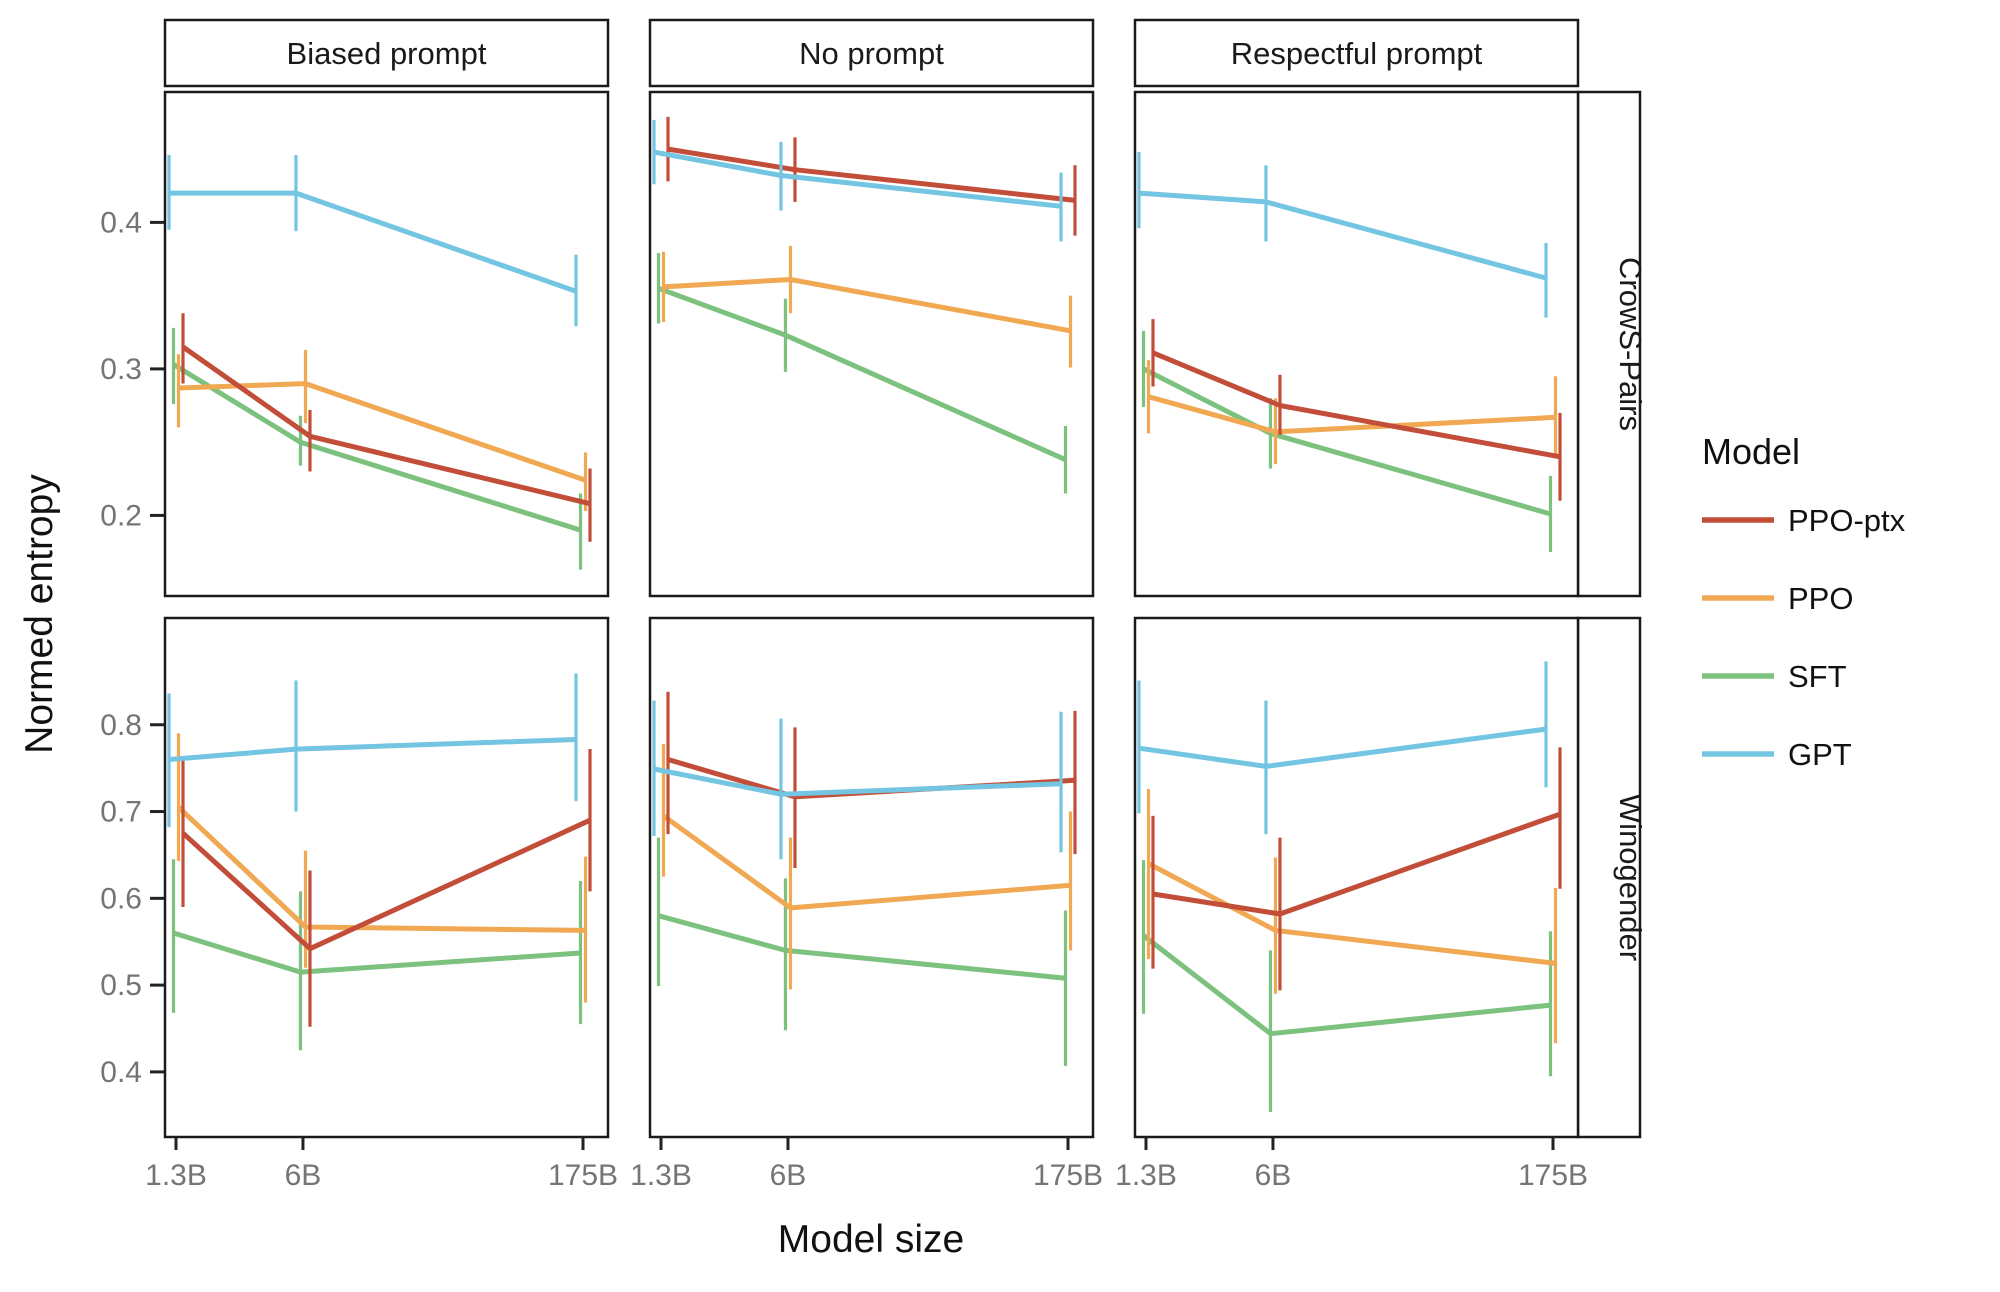  Describe the element at coordinates (39, 614) in the screenshot. I see `y-axis-title: Normed entropy` at that location.